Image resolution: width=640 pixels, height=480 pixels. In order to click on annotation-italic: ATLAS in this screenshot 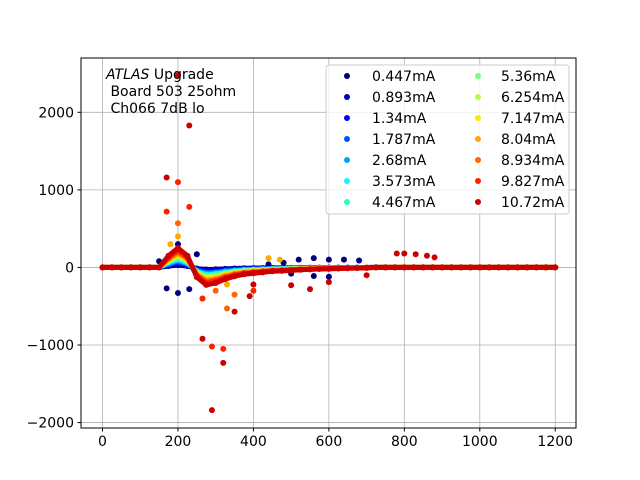, I will do `click(127, 75)`.